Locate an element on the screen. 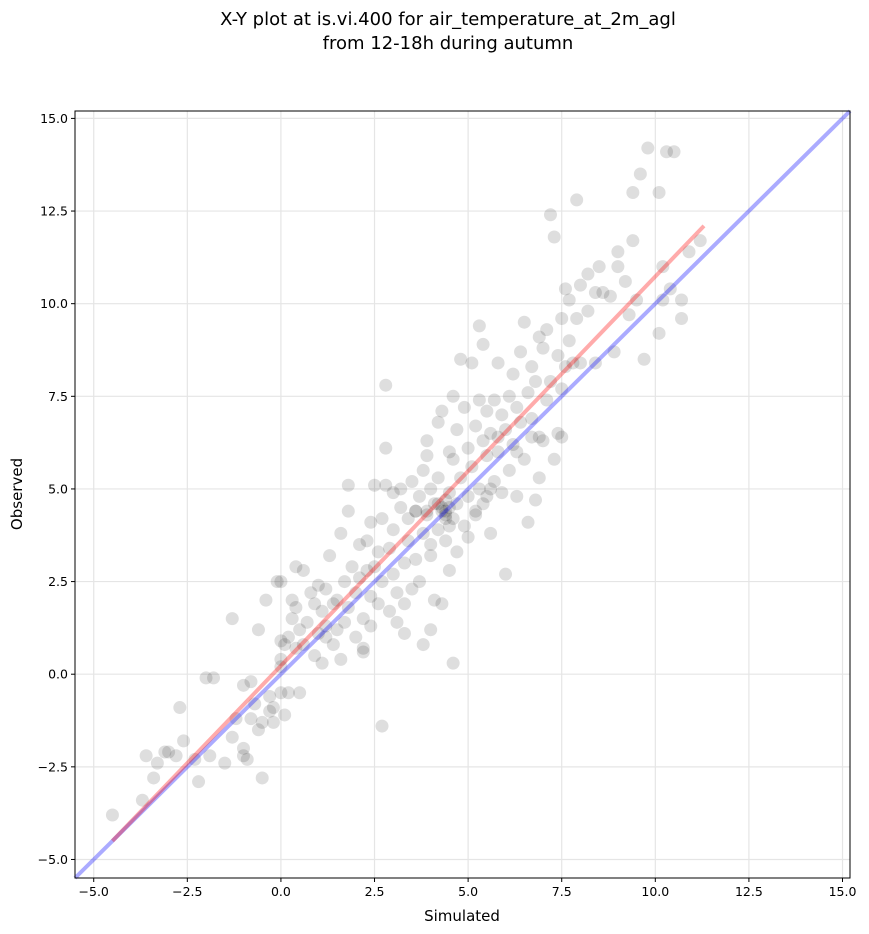 This screenshot has height=934, width=869. y-tick-label: 0.0 is located at coordinates (58, 674).